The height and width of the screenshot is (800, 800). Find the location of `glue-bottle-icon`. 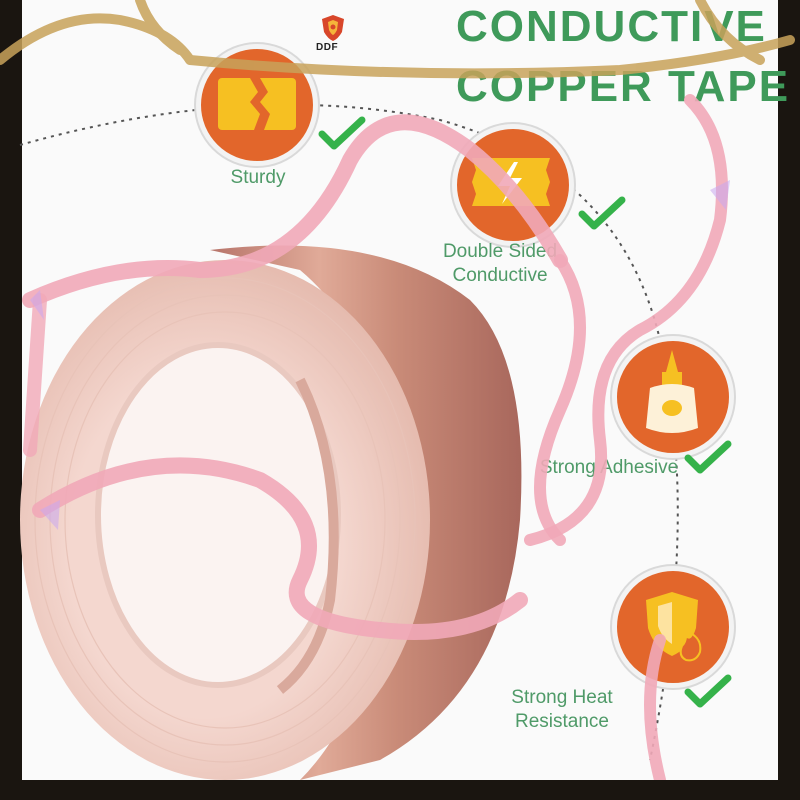

glue-bottle-icon is located at coordinates (672, 391).